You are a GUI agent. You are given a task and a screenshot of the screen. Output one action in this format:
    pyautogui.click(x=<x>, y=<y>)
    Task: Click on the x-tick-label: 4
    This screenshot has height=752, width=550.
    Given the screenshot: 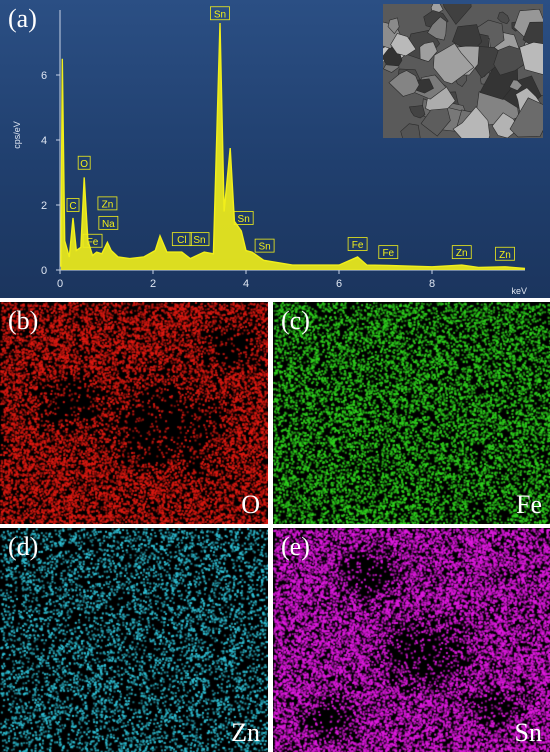 What is the action you would take?
    pyautogui.click(x=246, y=284)
    